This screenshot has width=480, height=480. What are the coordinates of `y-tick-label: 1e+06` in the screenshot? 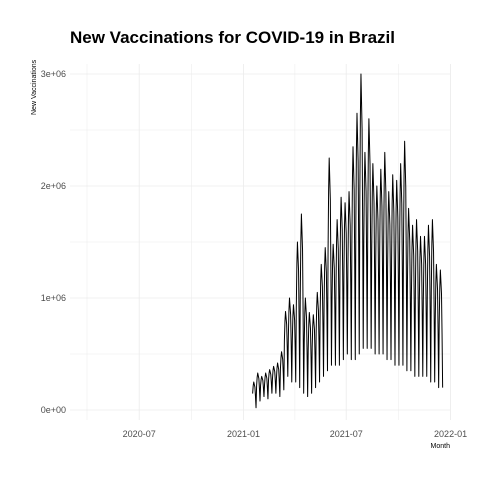 It's located at (53, 298).